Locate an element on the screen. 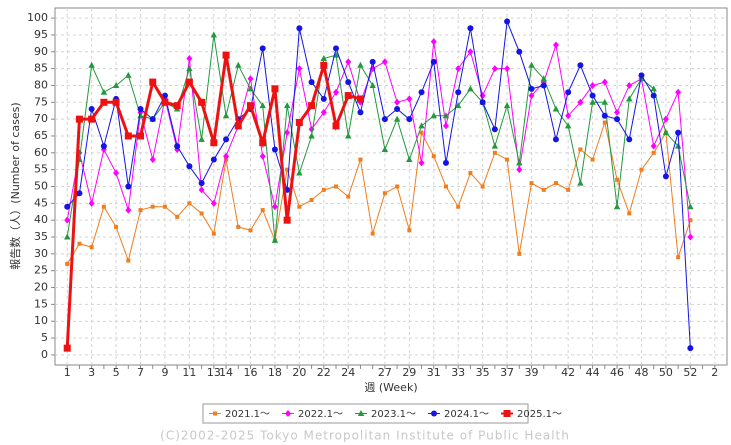  x-tick-label: 48 is located at coordinates (641, 372).